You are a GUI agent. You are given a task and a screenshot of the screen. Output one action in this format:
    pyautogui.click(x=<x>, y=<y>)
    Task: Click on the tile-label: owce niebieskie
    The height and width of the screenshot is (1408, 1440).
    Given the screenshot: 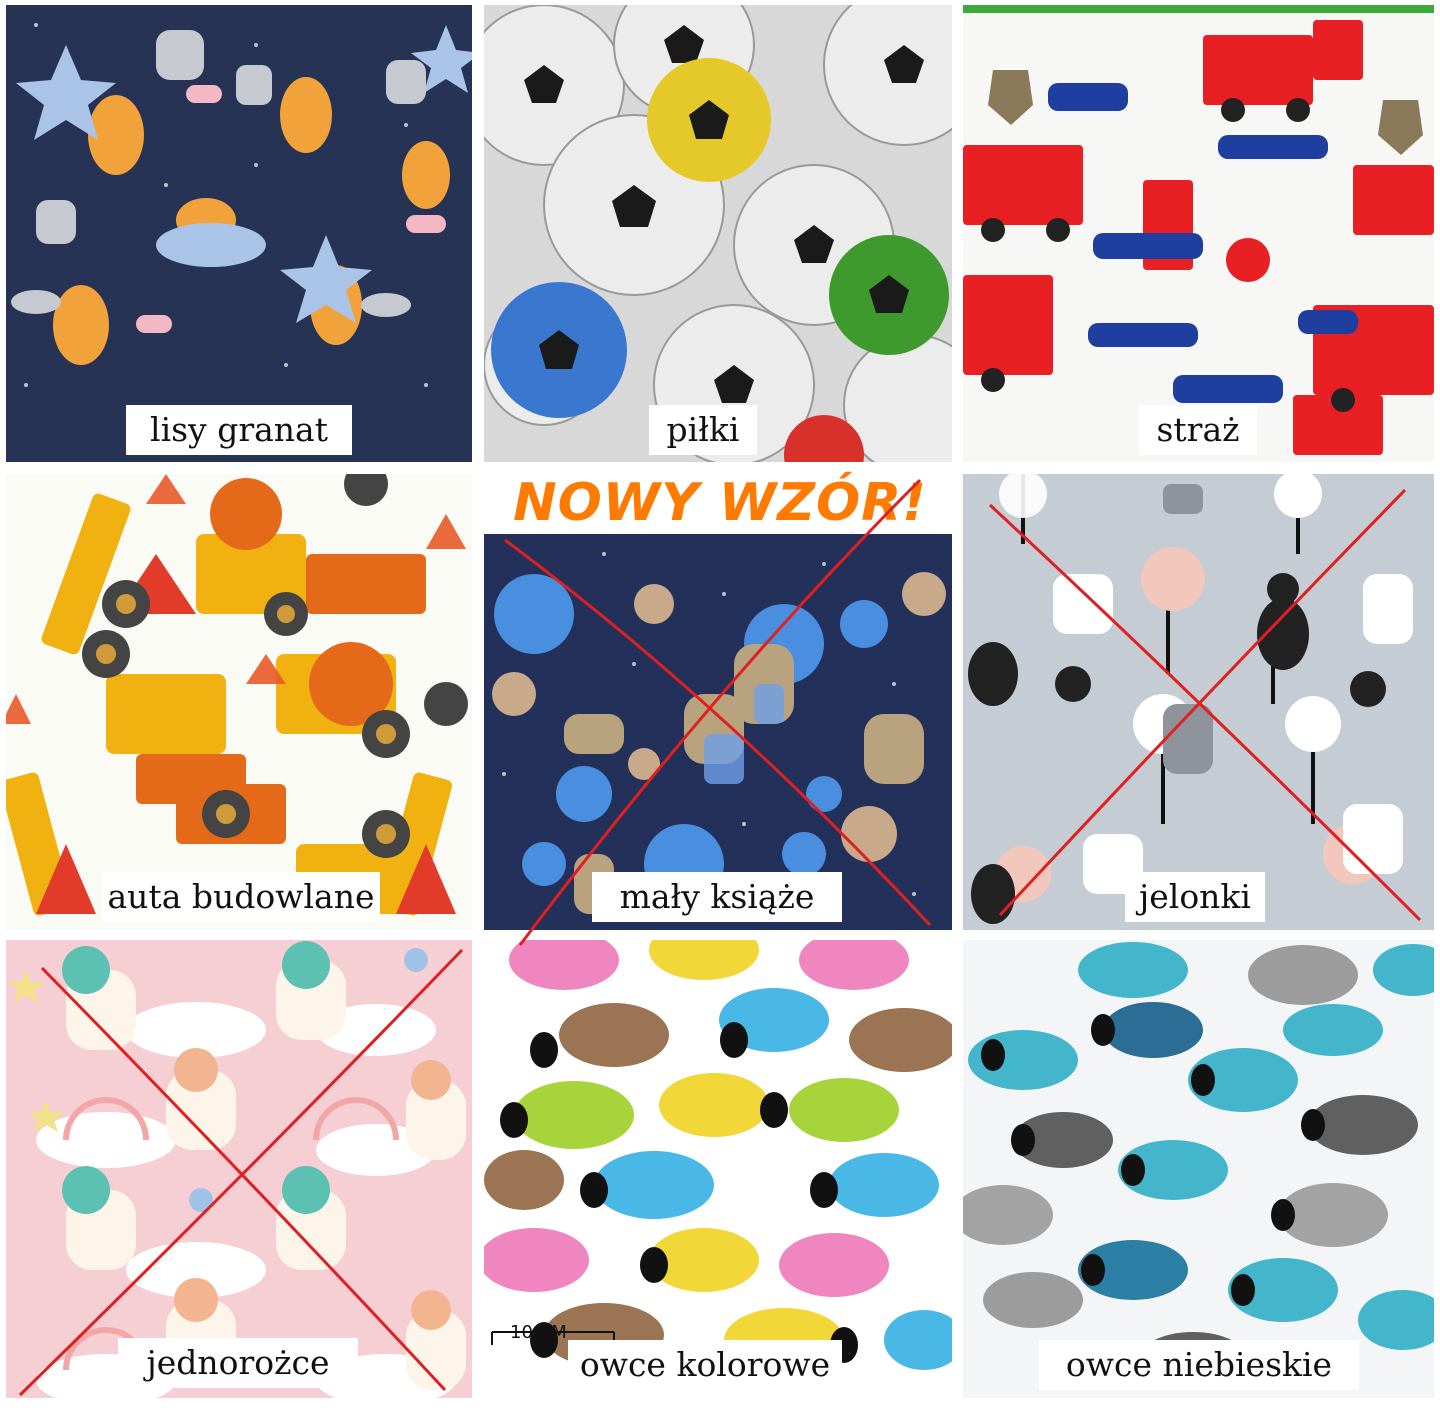 What is the action you would take?
    pyautogui.click(x=1199, y=1365)
    